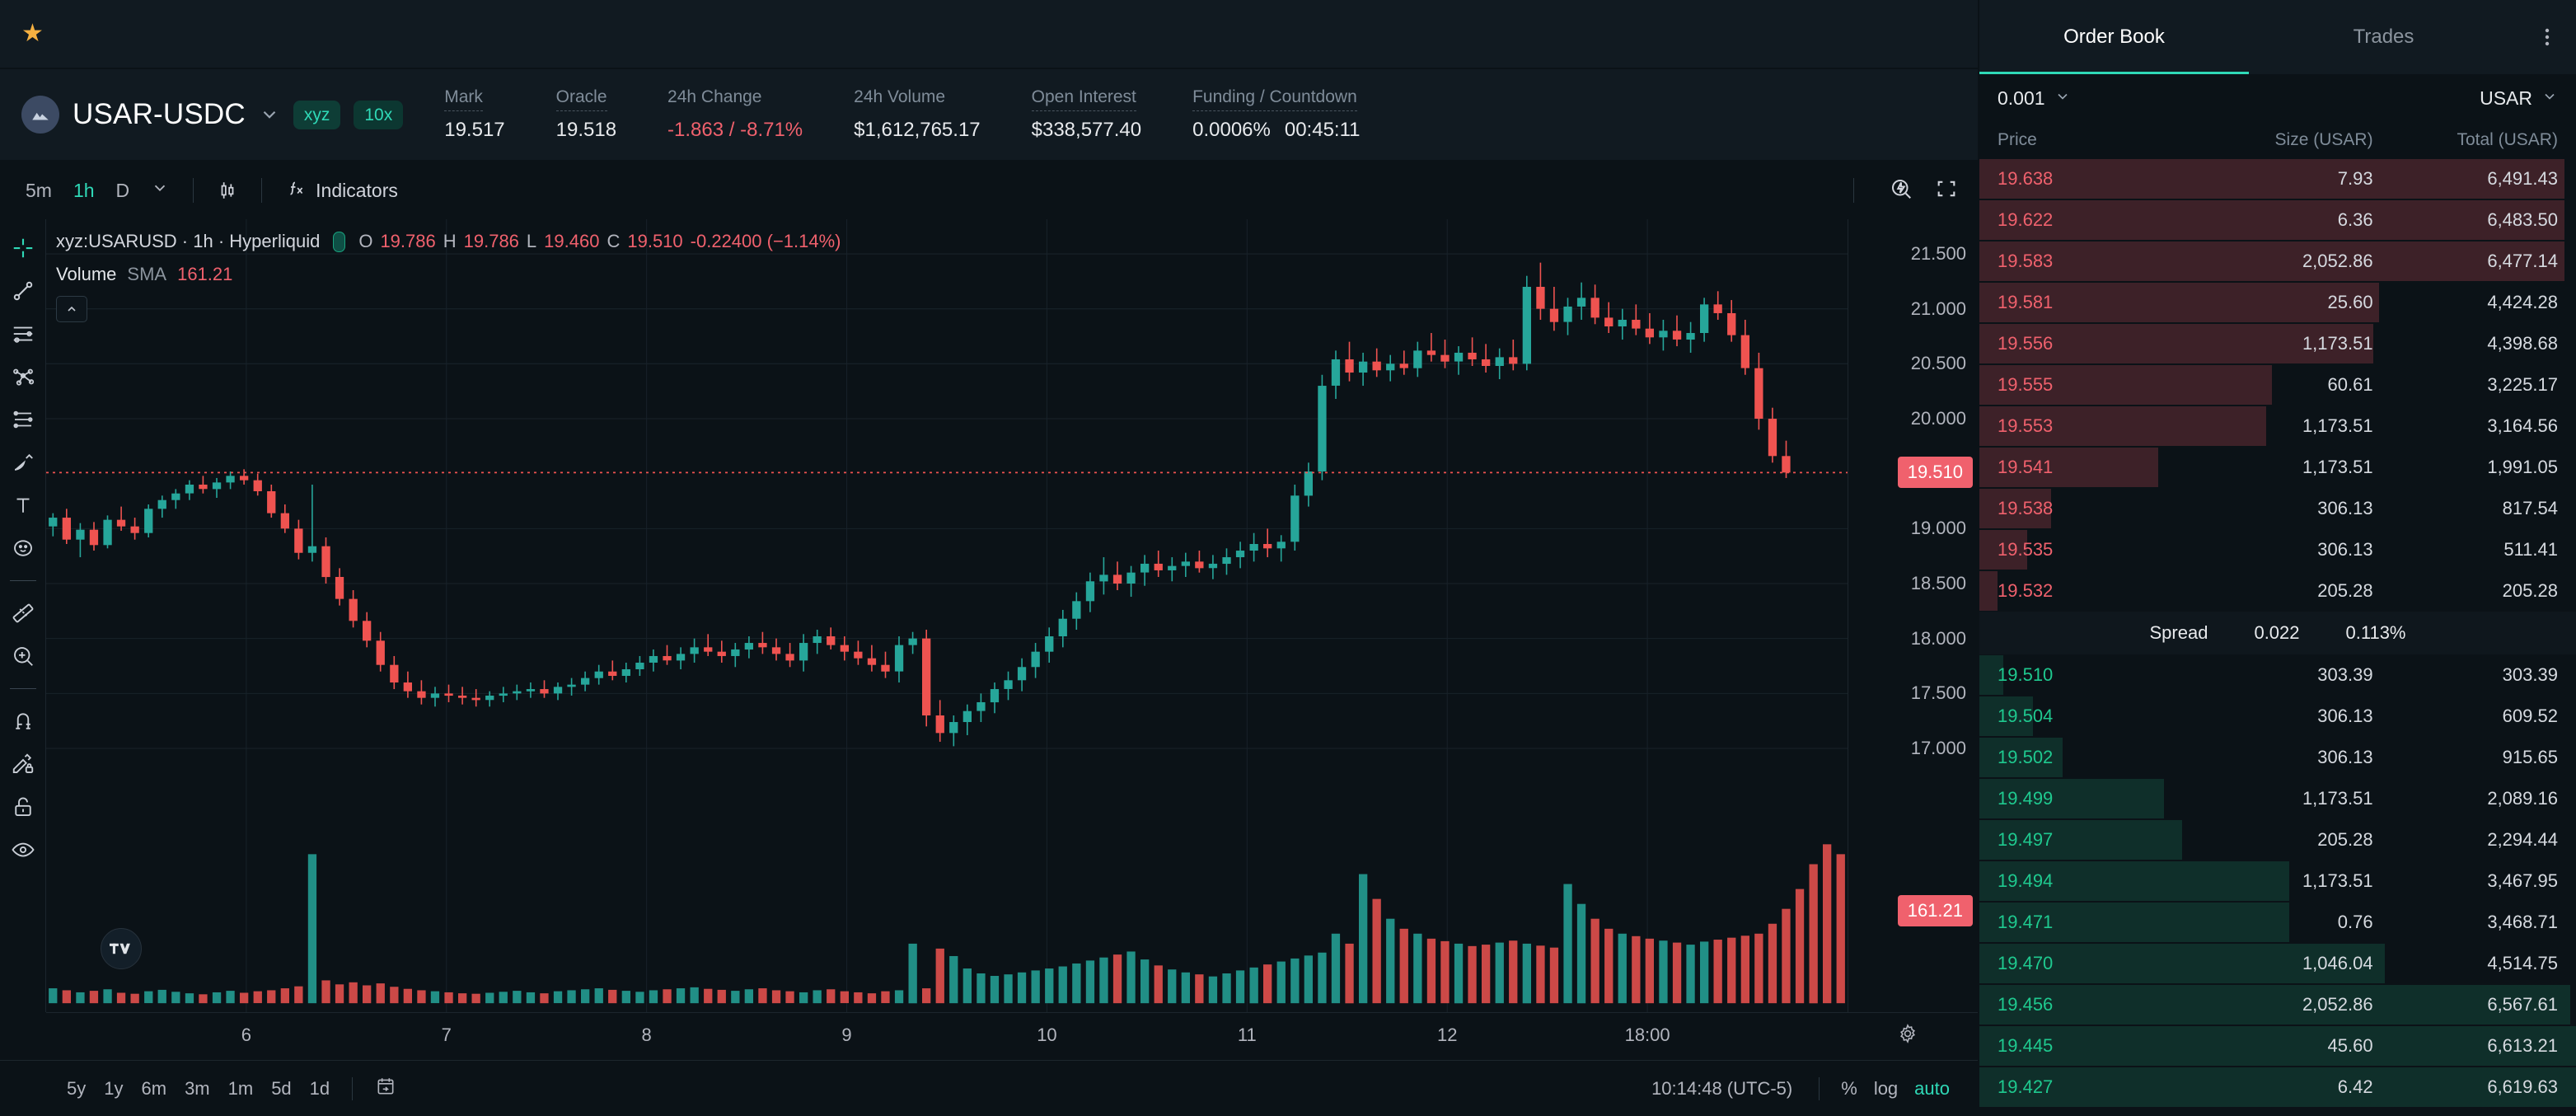 This screenshot has height=1116, width=2576. Describe the element at coordinates (240, 1088) in the screenshot. I see `range-1m: 1m` at that location.